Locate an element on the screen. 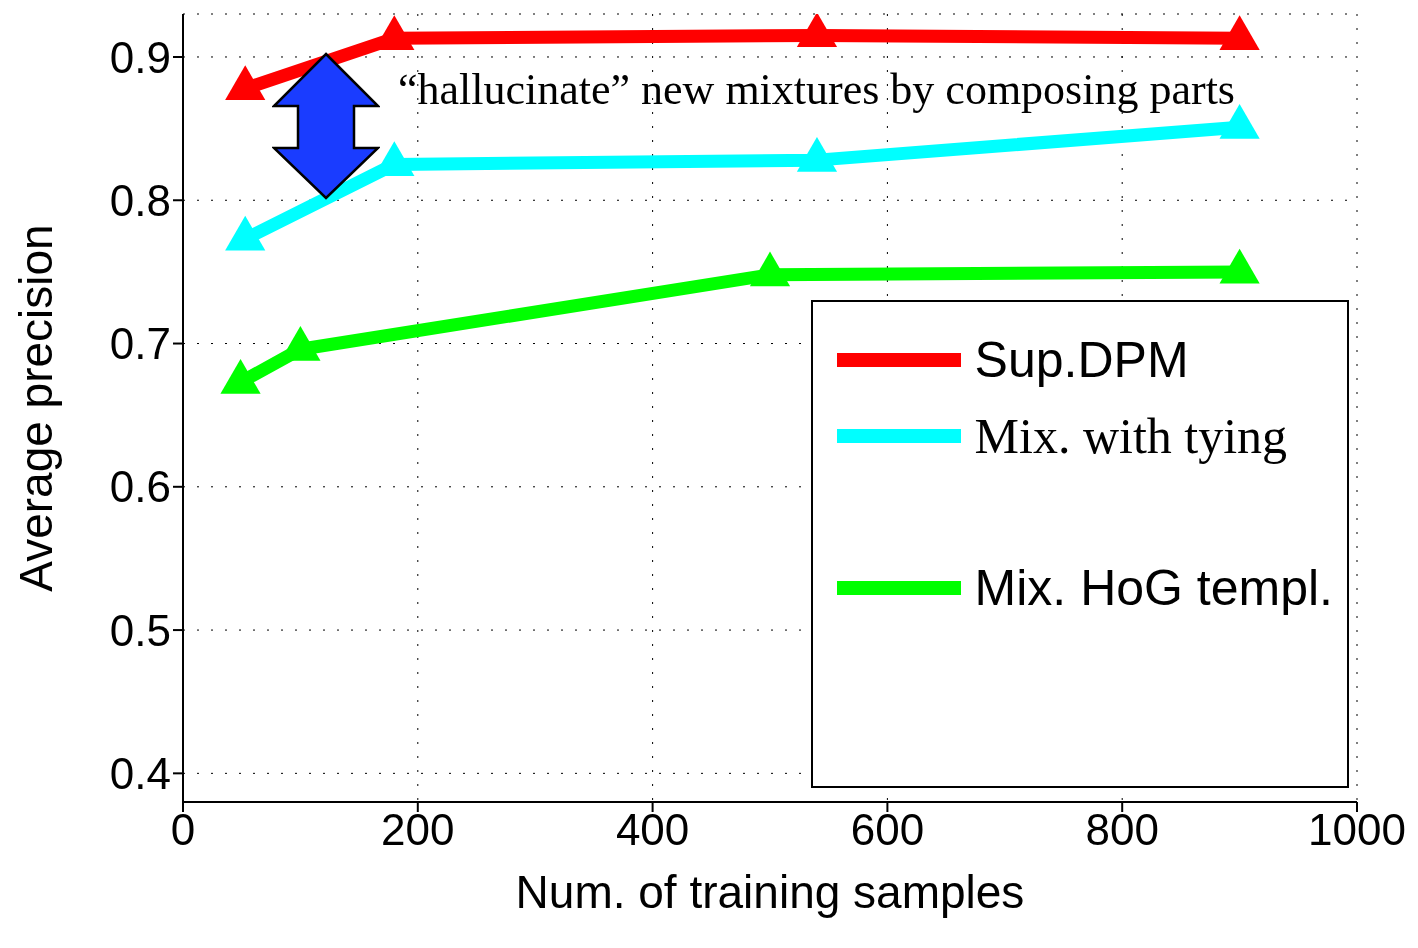 Image resolution: width=1418 pixels, height=948 pixels. x-tick-label: 200 is located at coordinates (418, 830).